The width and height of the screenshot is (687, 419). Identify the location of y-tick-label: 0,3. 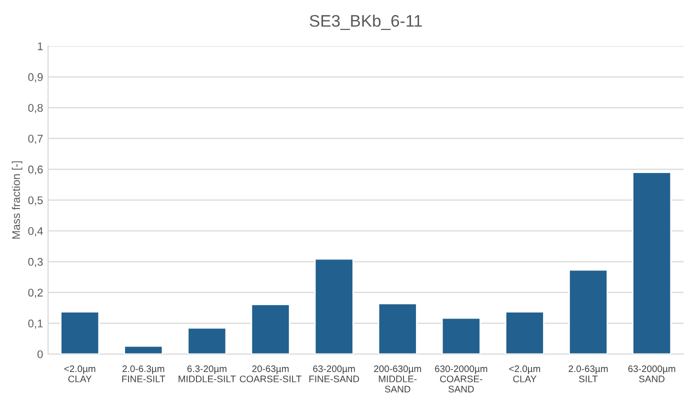
(35, 263).